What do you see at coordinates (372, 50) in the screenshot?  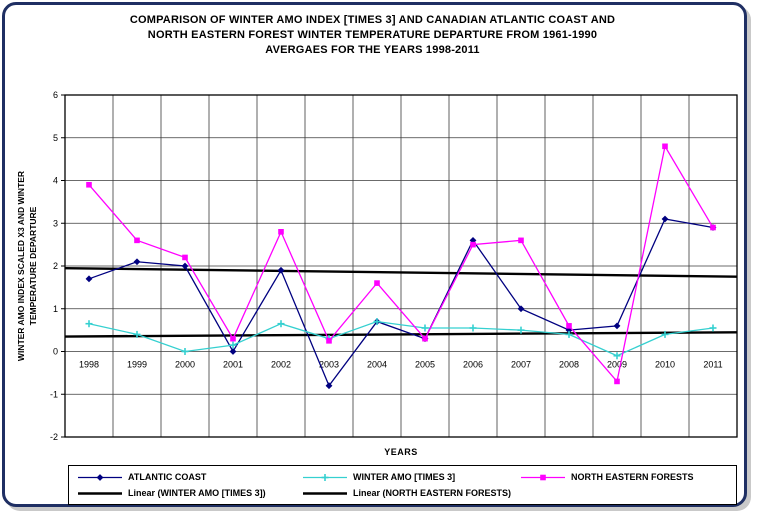 I see `chart-title-line3: AVERGAES FOR THE YEARS 1998-2011` at bounding box center [372, 50].